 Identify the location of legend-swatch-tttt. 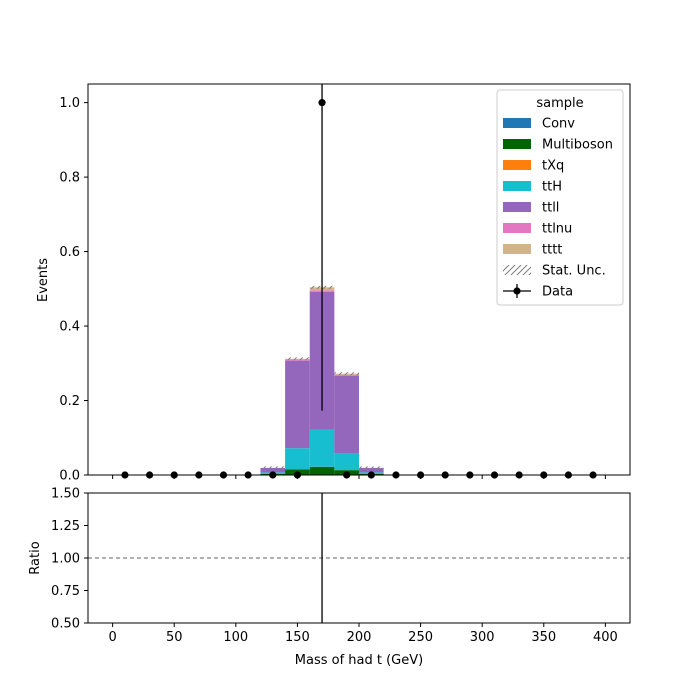
(517, 249).